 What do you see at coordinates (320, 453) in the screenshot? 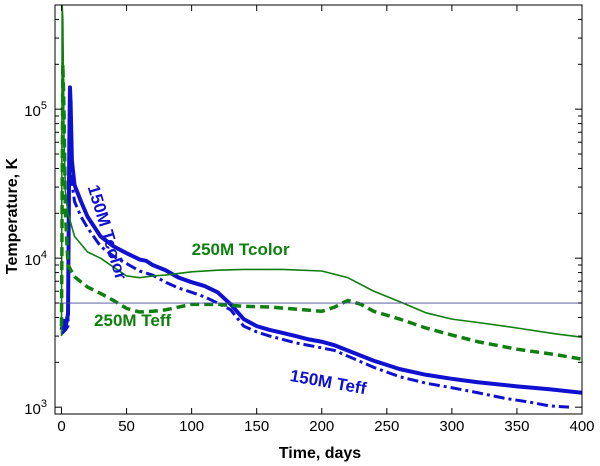
I see `x-axis-label: Time, days` at bounding box center [320, 453].